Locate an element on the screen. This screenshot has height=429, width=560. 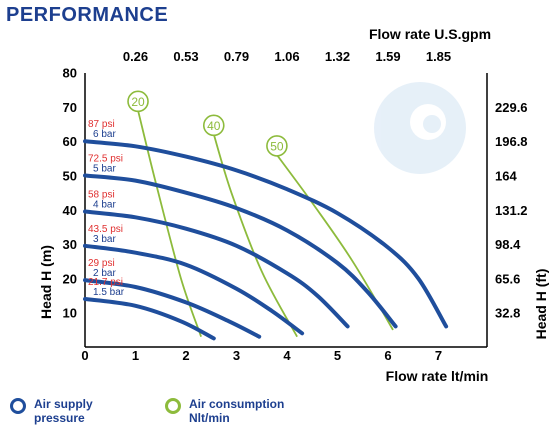
series-bar-label: 4 bar is located at coordinates (104, 205).